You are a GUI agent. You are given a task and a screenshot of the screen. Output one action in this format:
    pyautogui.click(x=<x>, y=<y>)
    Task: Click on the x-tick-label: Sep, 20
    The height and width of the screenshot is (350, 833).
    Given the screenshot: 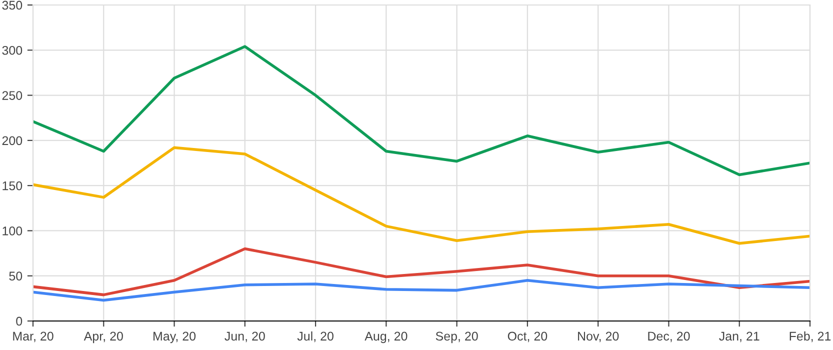 What is the action you would take?
    pyautogui.click(x=457, y=338)
    